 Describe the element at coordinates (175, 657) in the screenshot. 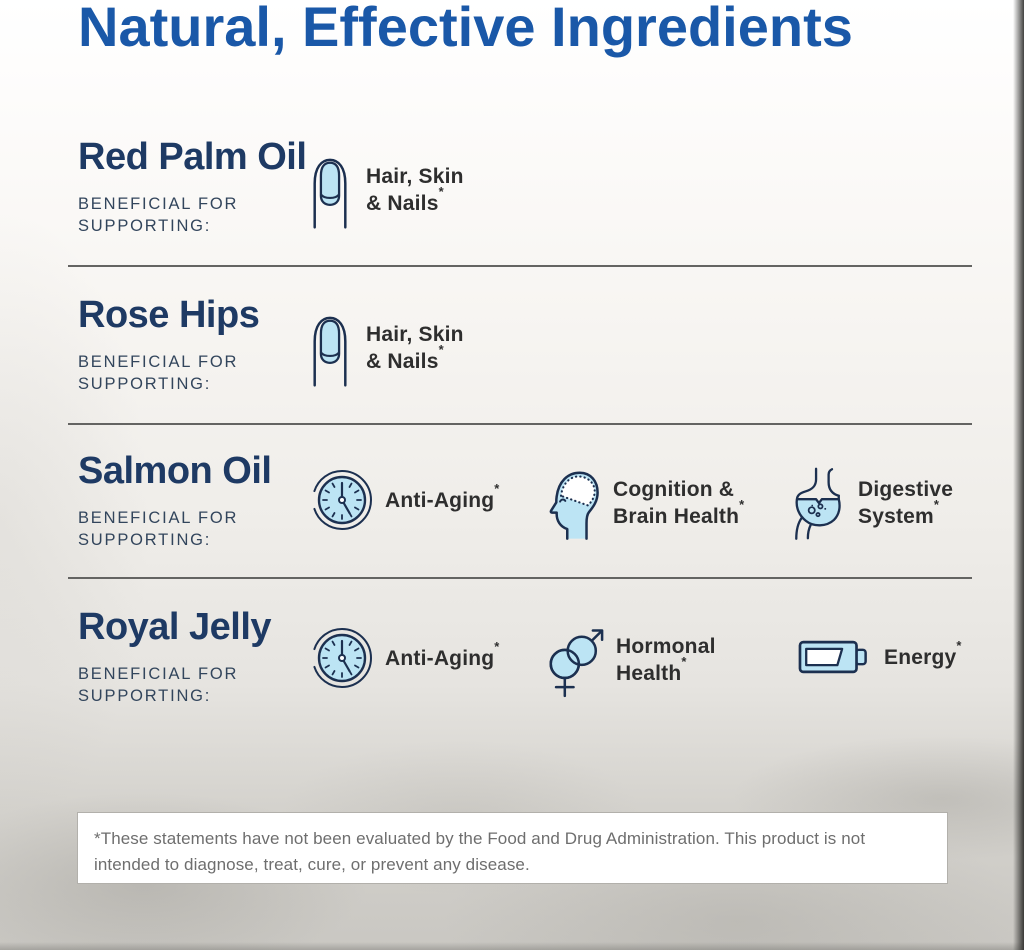

I see `ingredient-block: Royal Jelly BENEFICIAL FOR SUPPORTING:` at that location.